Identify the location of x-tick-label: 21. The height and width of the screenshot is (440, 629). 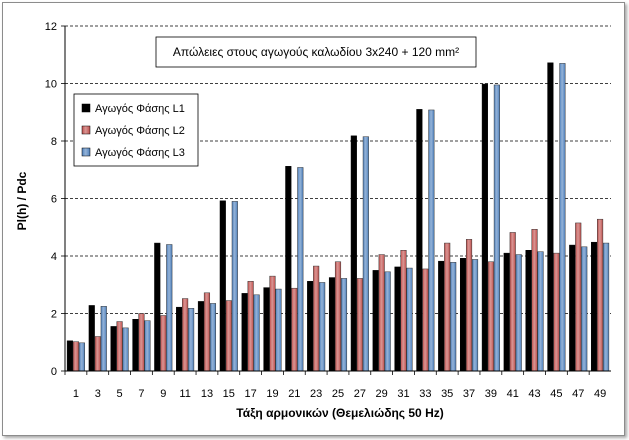
(294, 394).